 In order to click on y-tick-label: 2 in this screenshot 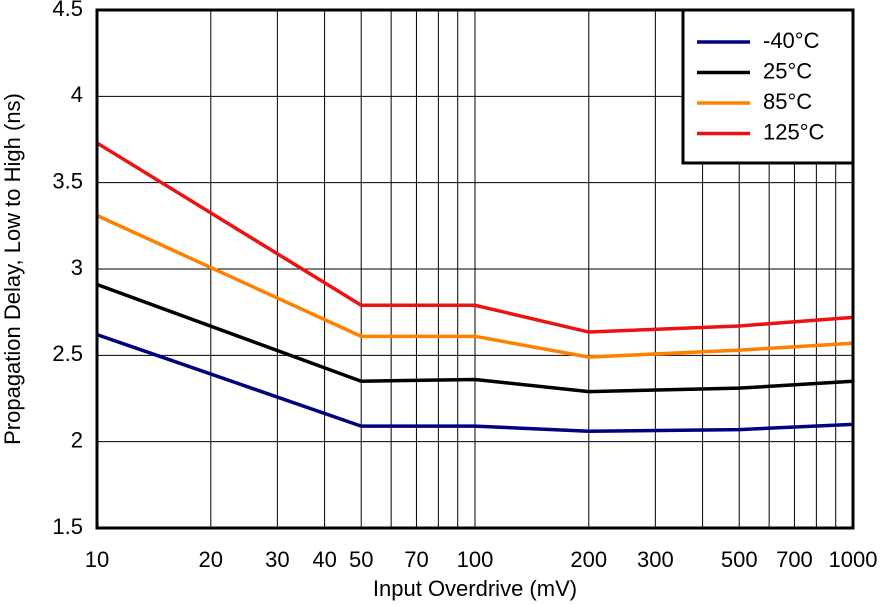, I will do `click(77, 439)`.